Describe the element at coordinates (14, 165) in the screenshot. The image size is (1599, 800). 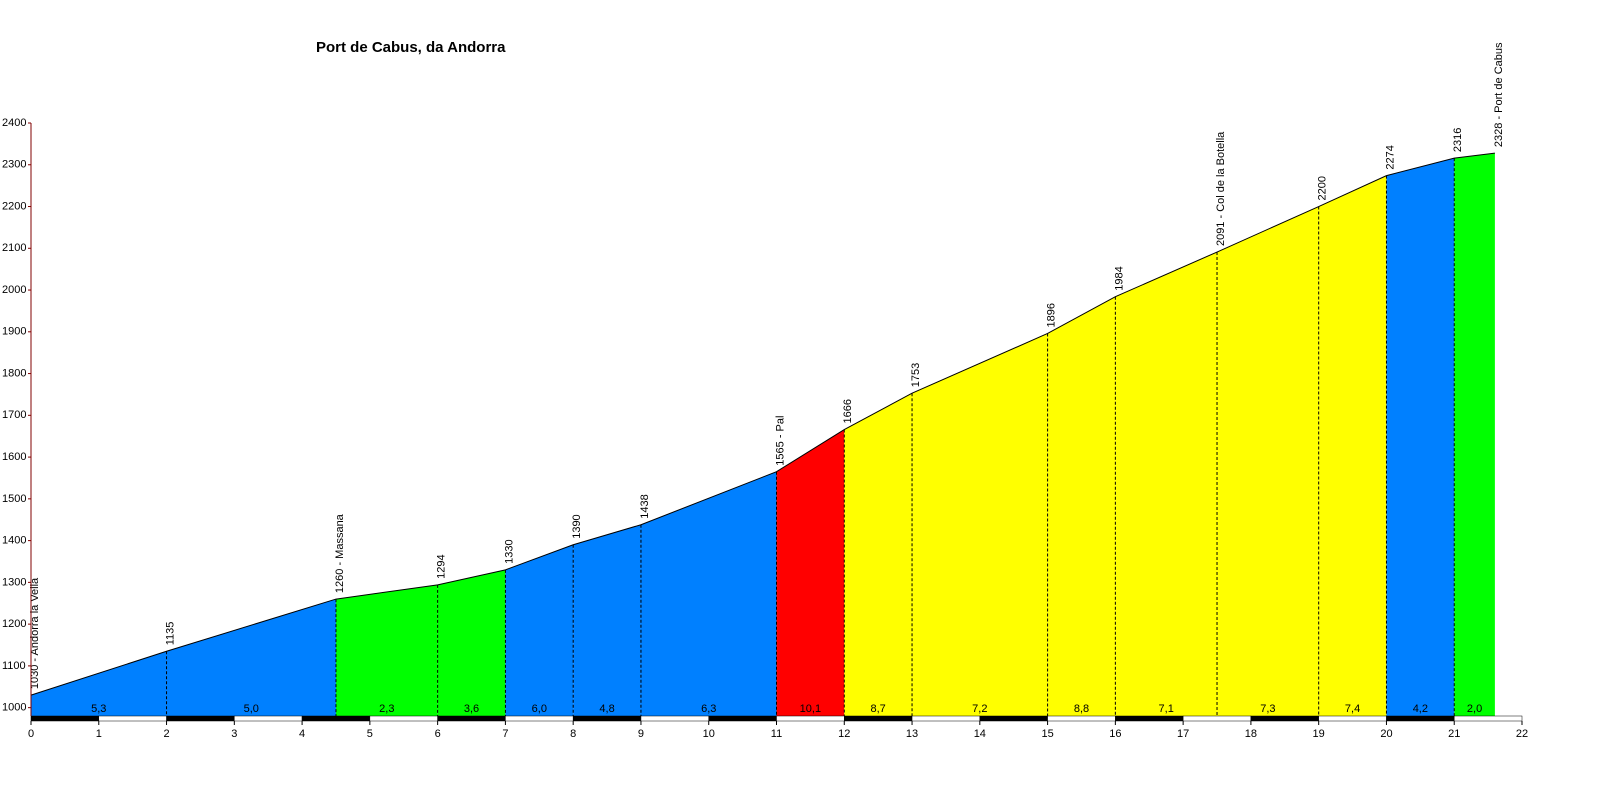
I see `y-tick-label: 2300` at that location.